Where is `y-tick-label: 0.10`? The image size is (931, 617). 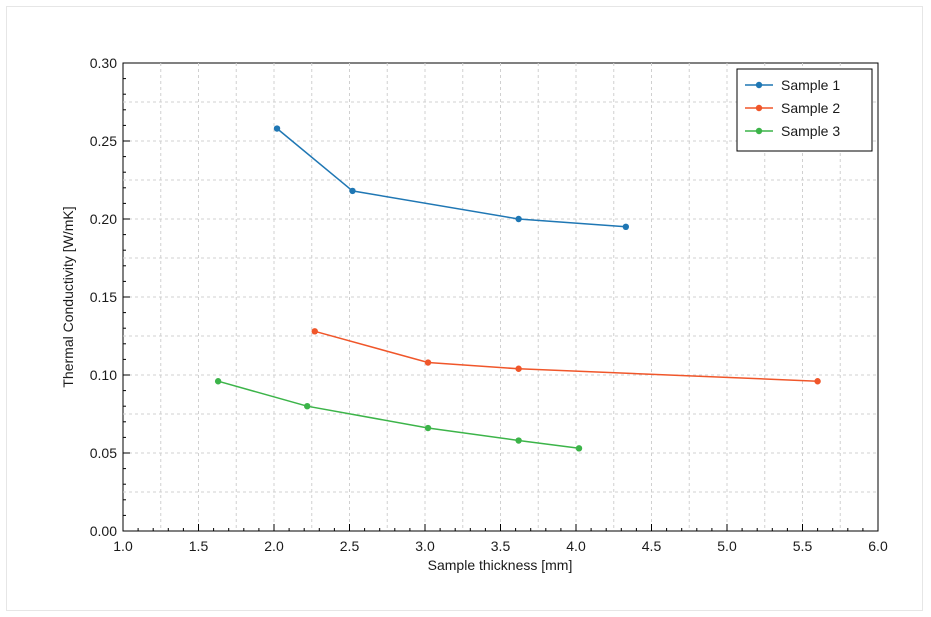
y-tick-label: 0.10 is located at coordinates (103, 375).